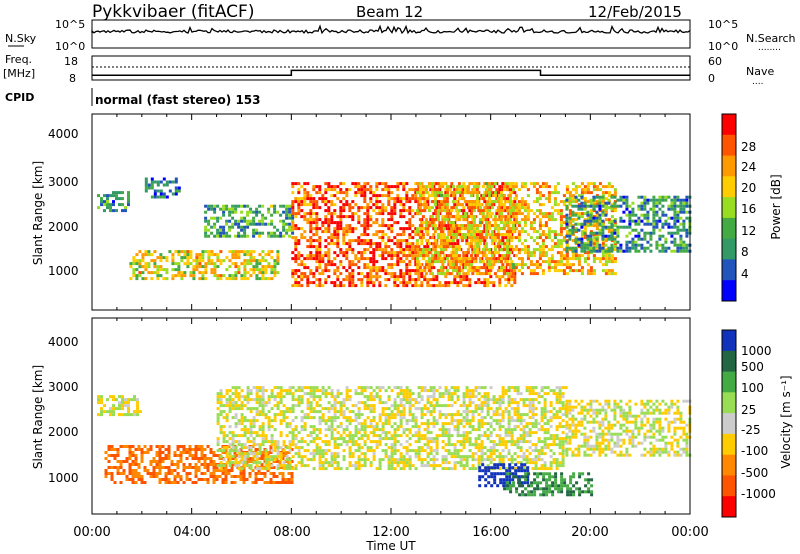 Image resolution: width=800 pixels, height=554 pixels. I want to click on power-cbar-tick-24: 24, so click(748, 167).